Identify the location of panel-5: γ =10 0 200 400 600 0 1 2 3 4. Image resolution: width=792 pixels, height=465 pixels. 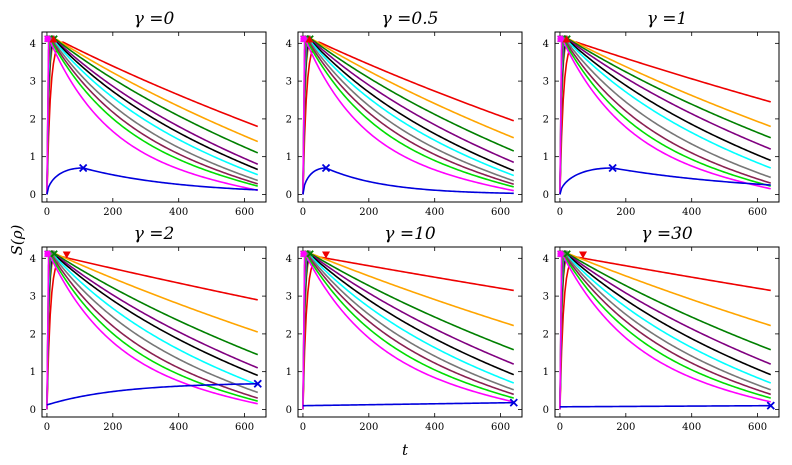
(404, 328).